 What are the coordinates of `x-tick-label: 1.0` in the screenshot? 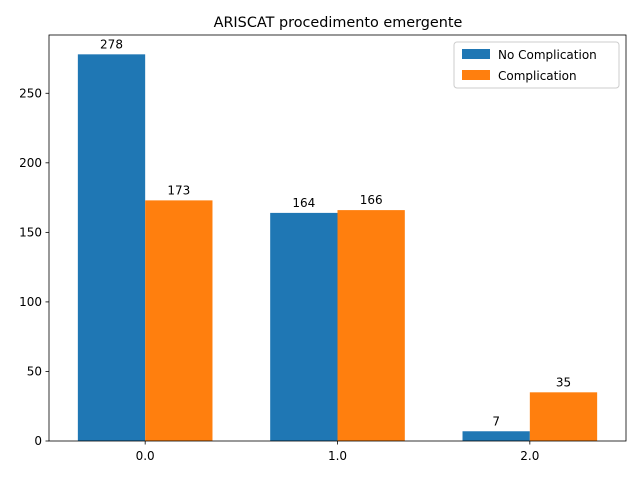 It's located at (337, 456).